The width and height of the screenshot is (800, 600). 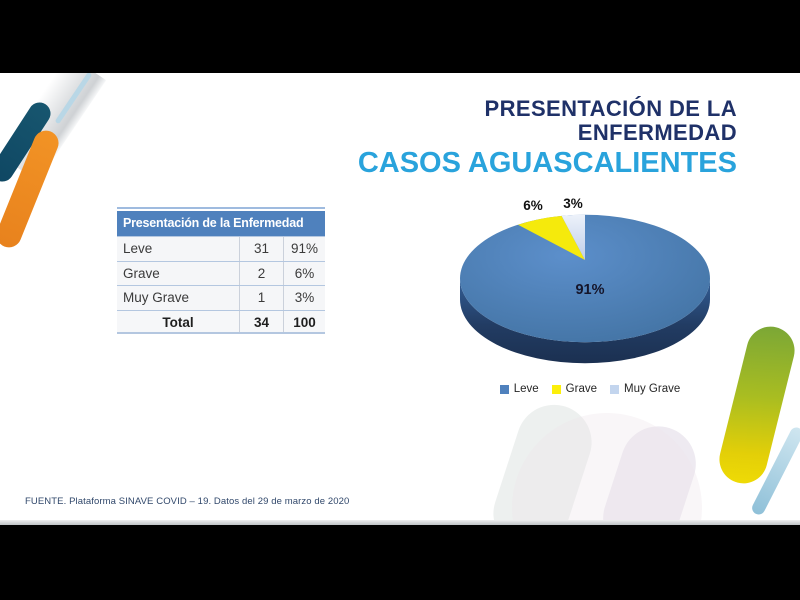 What do you see at coordinates (221, 208) in the screenshot?
I see `table-top-border` at bounding box center [221, 208].